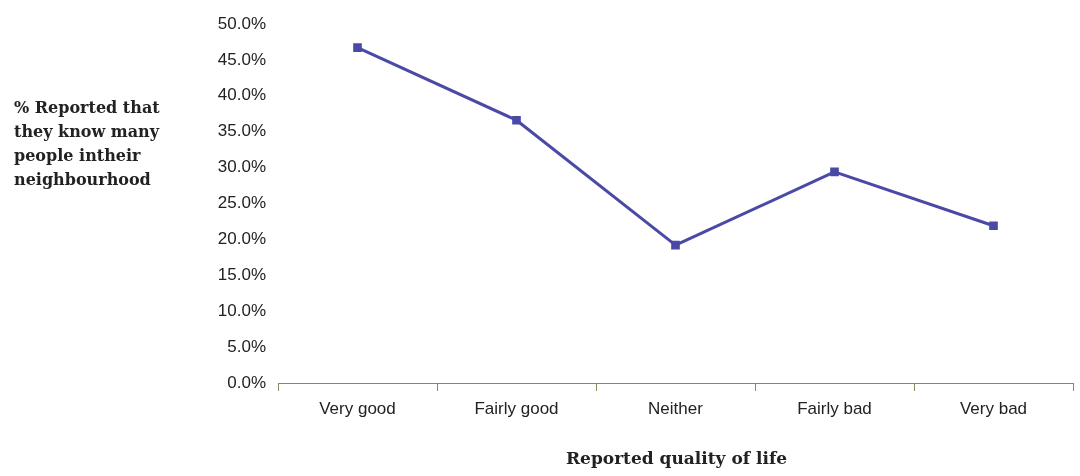 This screenshot has width=1080, height=476. I want to click on y-tick-label: 15.0%, so click(241, 274).